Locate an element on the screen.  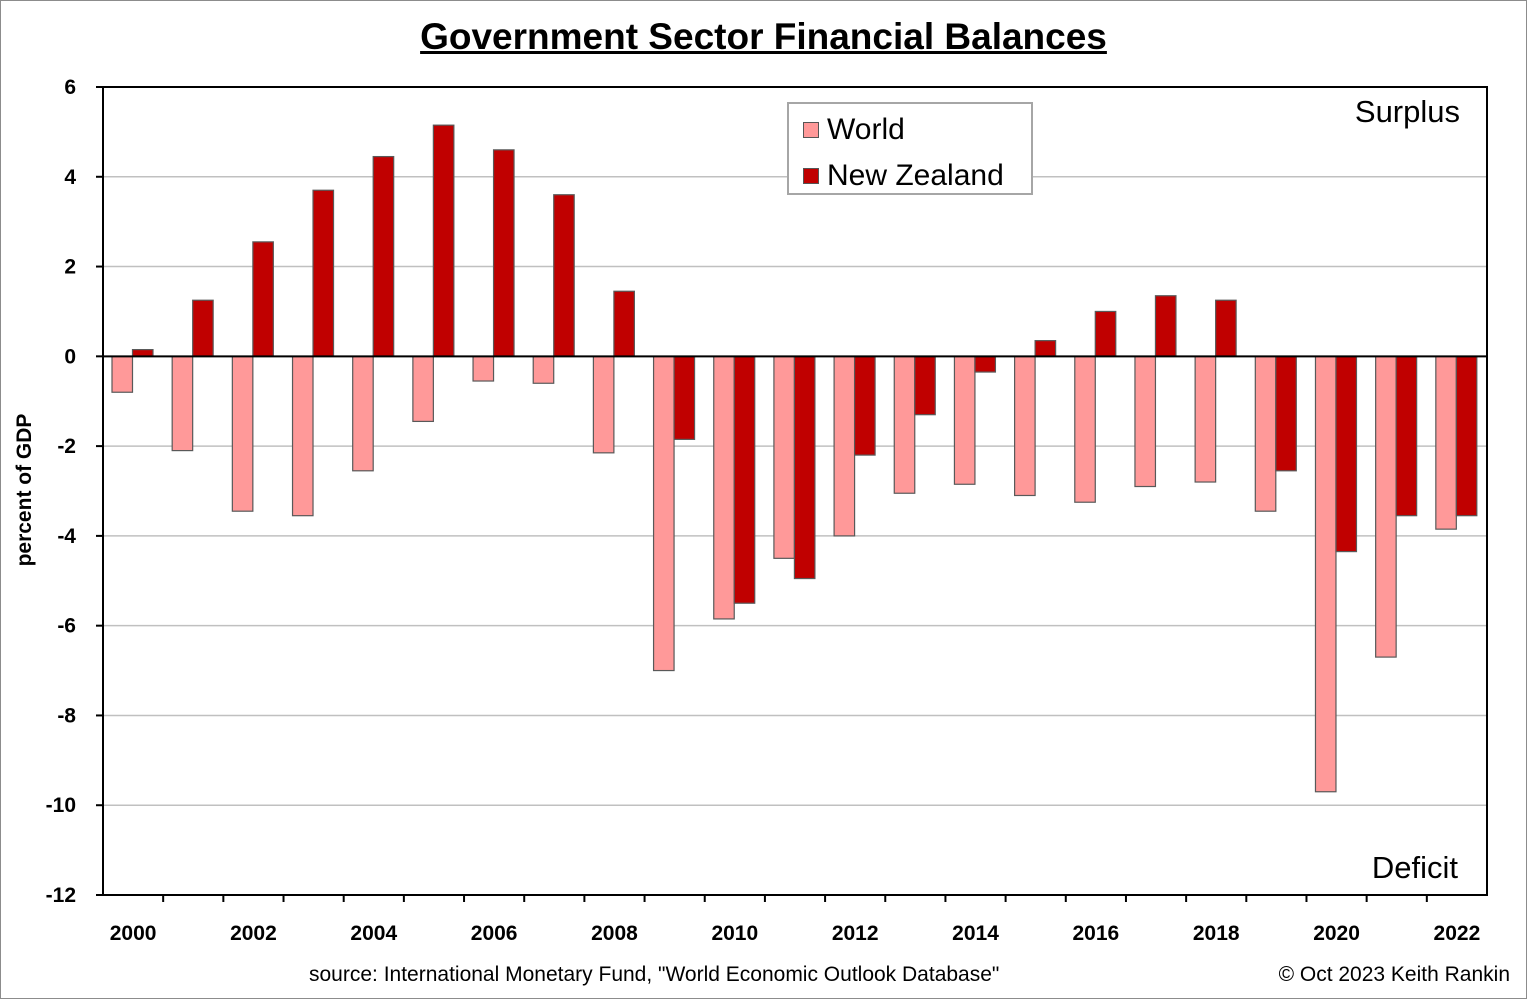
x-tick-label: 2016 is located at coordinates (1096, 933).